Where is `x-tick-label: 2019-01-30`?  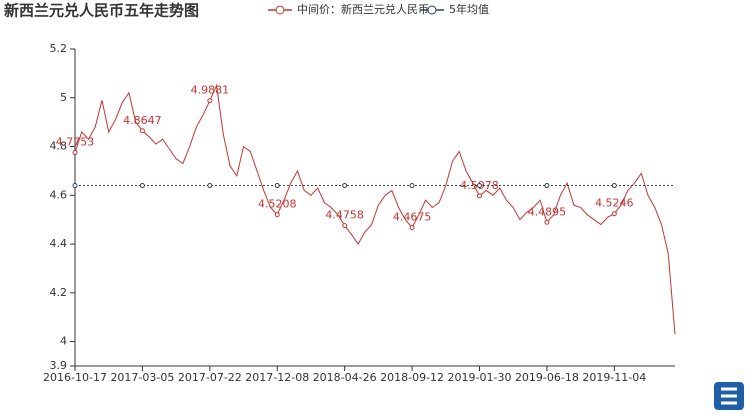
x-tick-label: 2019-01-30 is located at coordinates (480, 377).